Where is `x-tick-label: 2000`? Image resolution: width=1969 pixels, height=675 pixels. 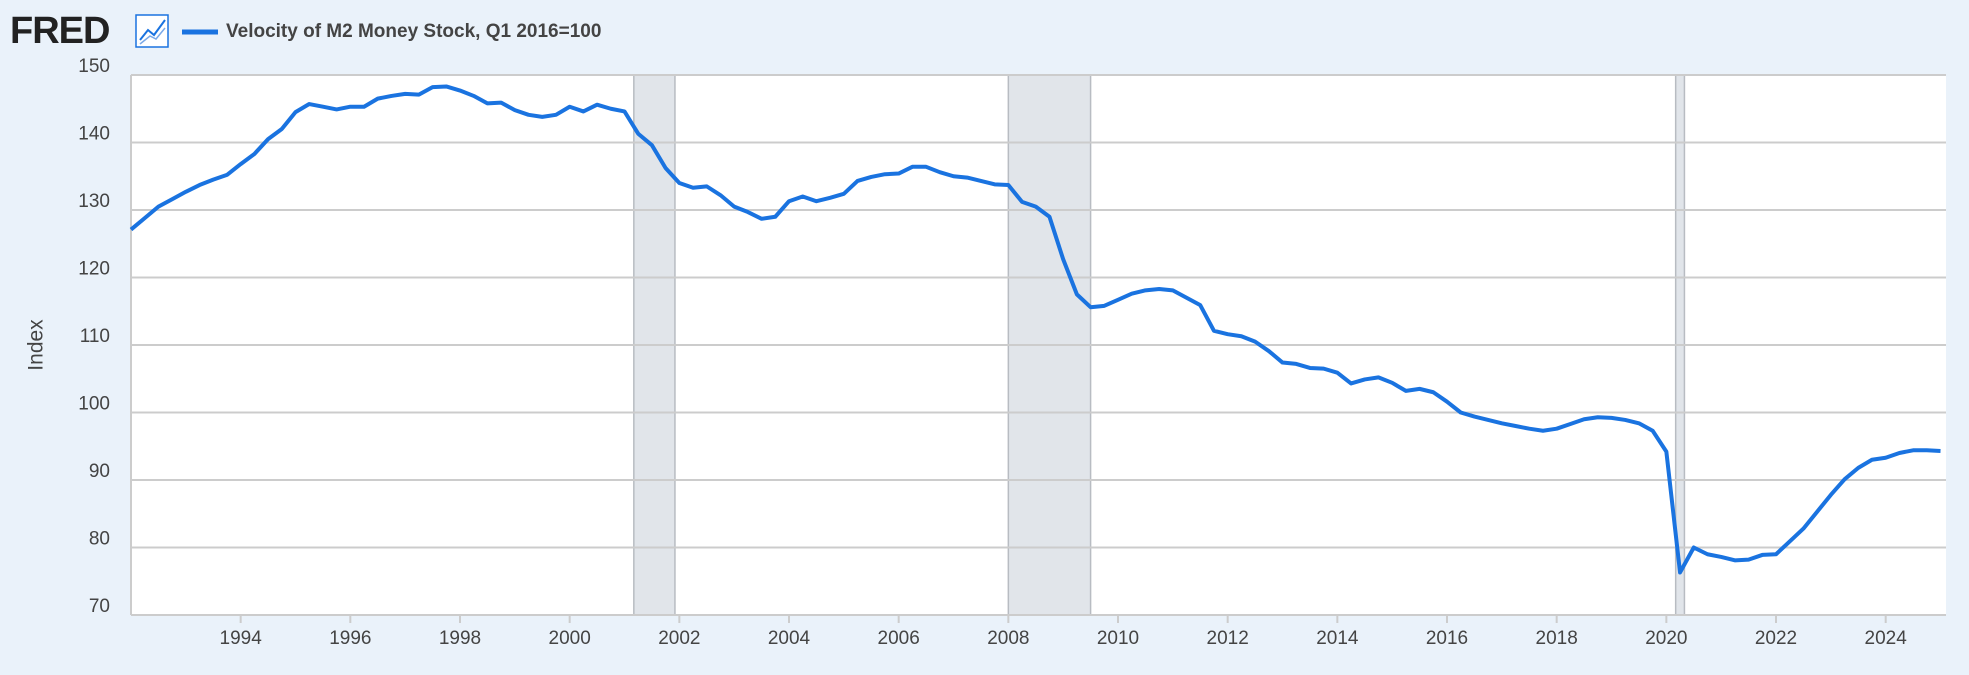
x-tick-label: 2000 is located at coordinates (570, 638).